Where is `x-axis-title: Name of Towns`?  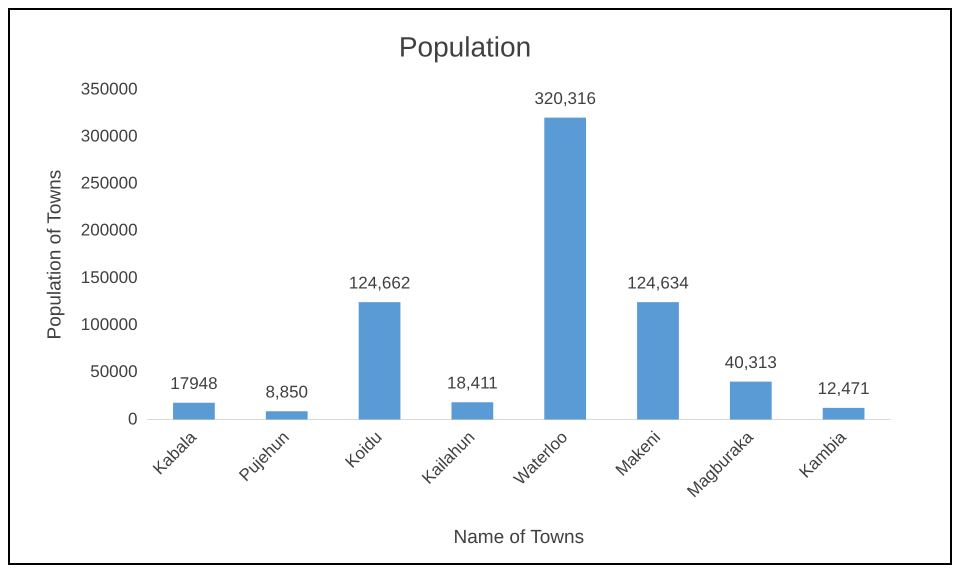
x-axis-title: Name of Towns is located at coordinates (518, 537).